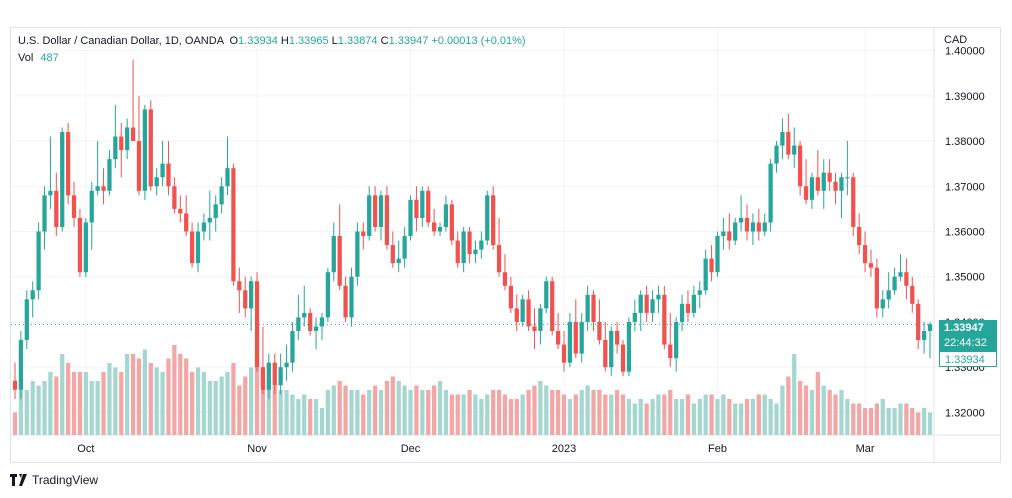 The image size is (1012, 498). What do you see at coordinates (965, 278) in the screenshot?
I see `y-tick-label: 1.35000` at bounding box center [965, 278].